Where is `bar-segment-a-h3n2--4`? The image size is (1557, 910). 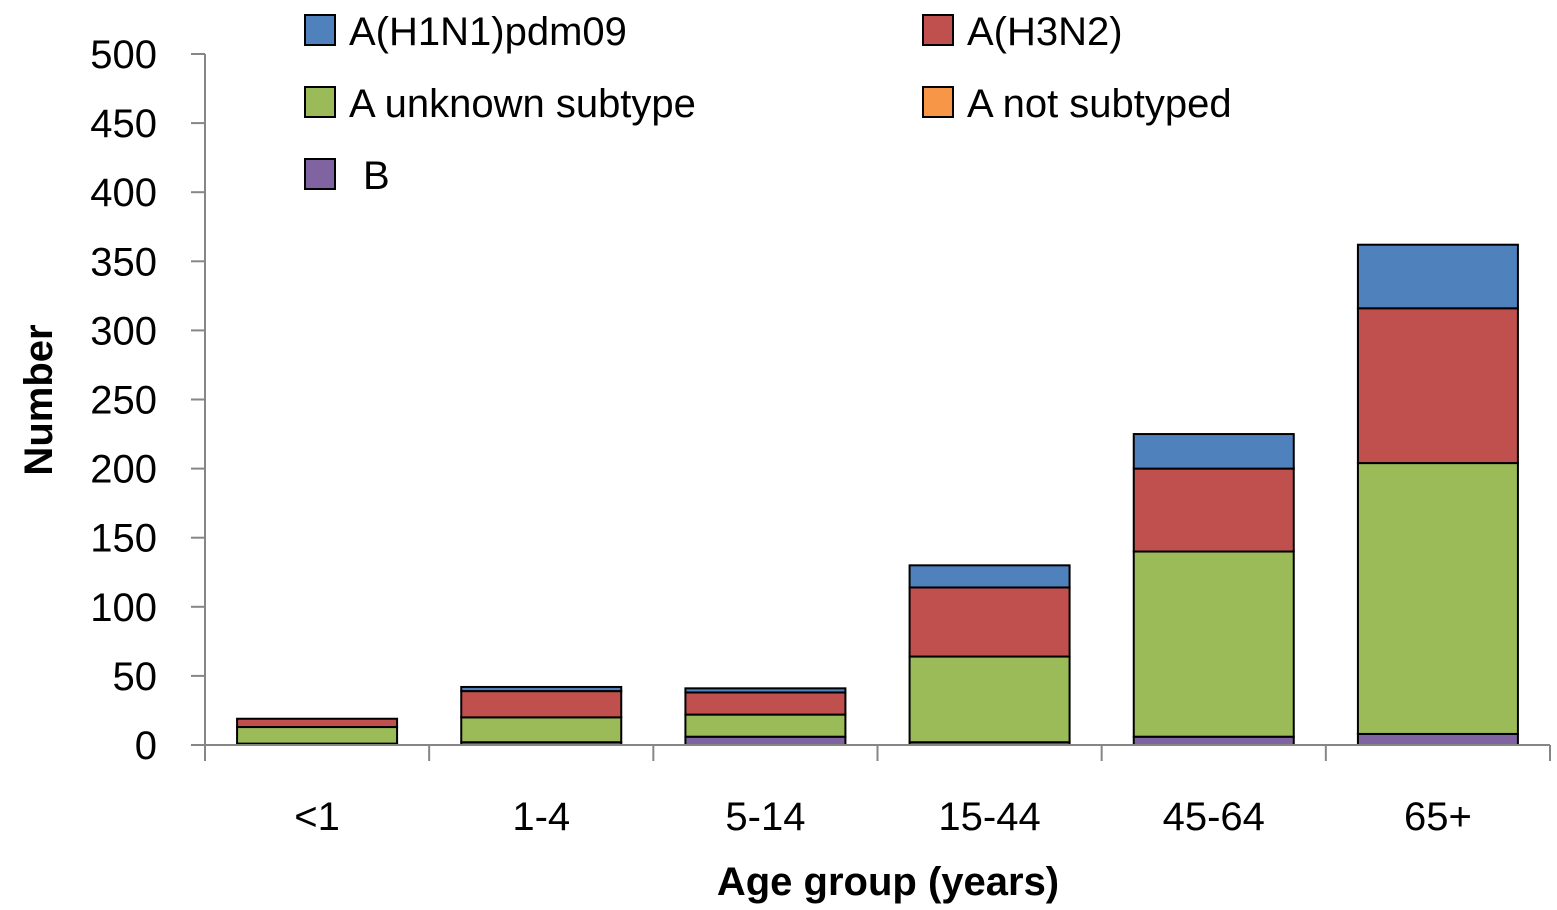
bar-segment-a-h3n2--4 is located at coordinates (1213, 510).